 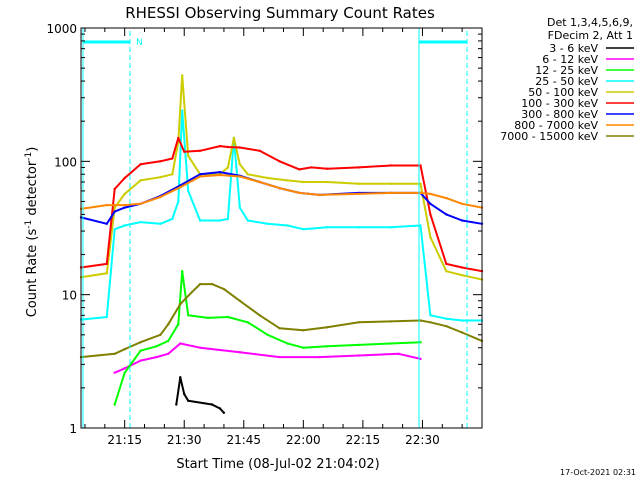 I want to click on legend-label-4: 25 - 50 keV, so click(x=566, y=81).